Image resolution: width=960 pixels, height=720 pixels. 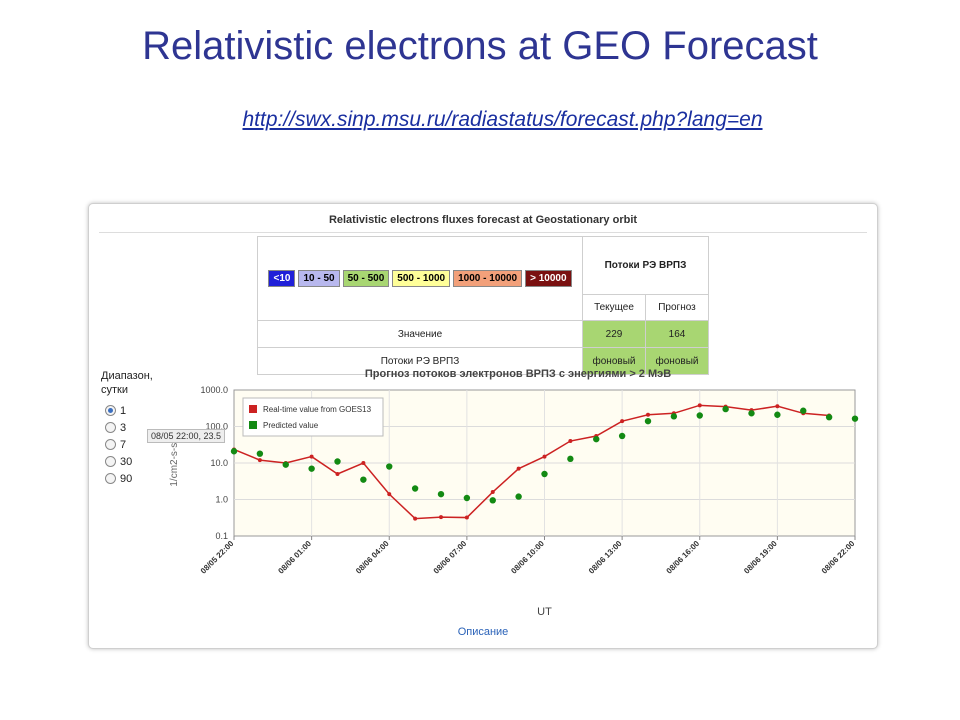 What do you see at coordinates (544, 612) in the screenshot?
I see `x-axis-label: UT` at bounding box center [544, 612].